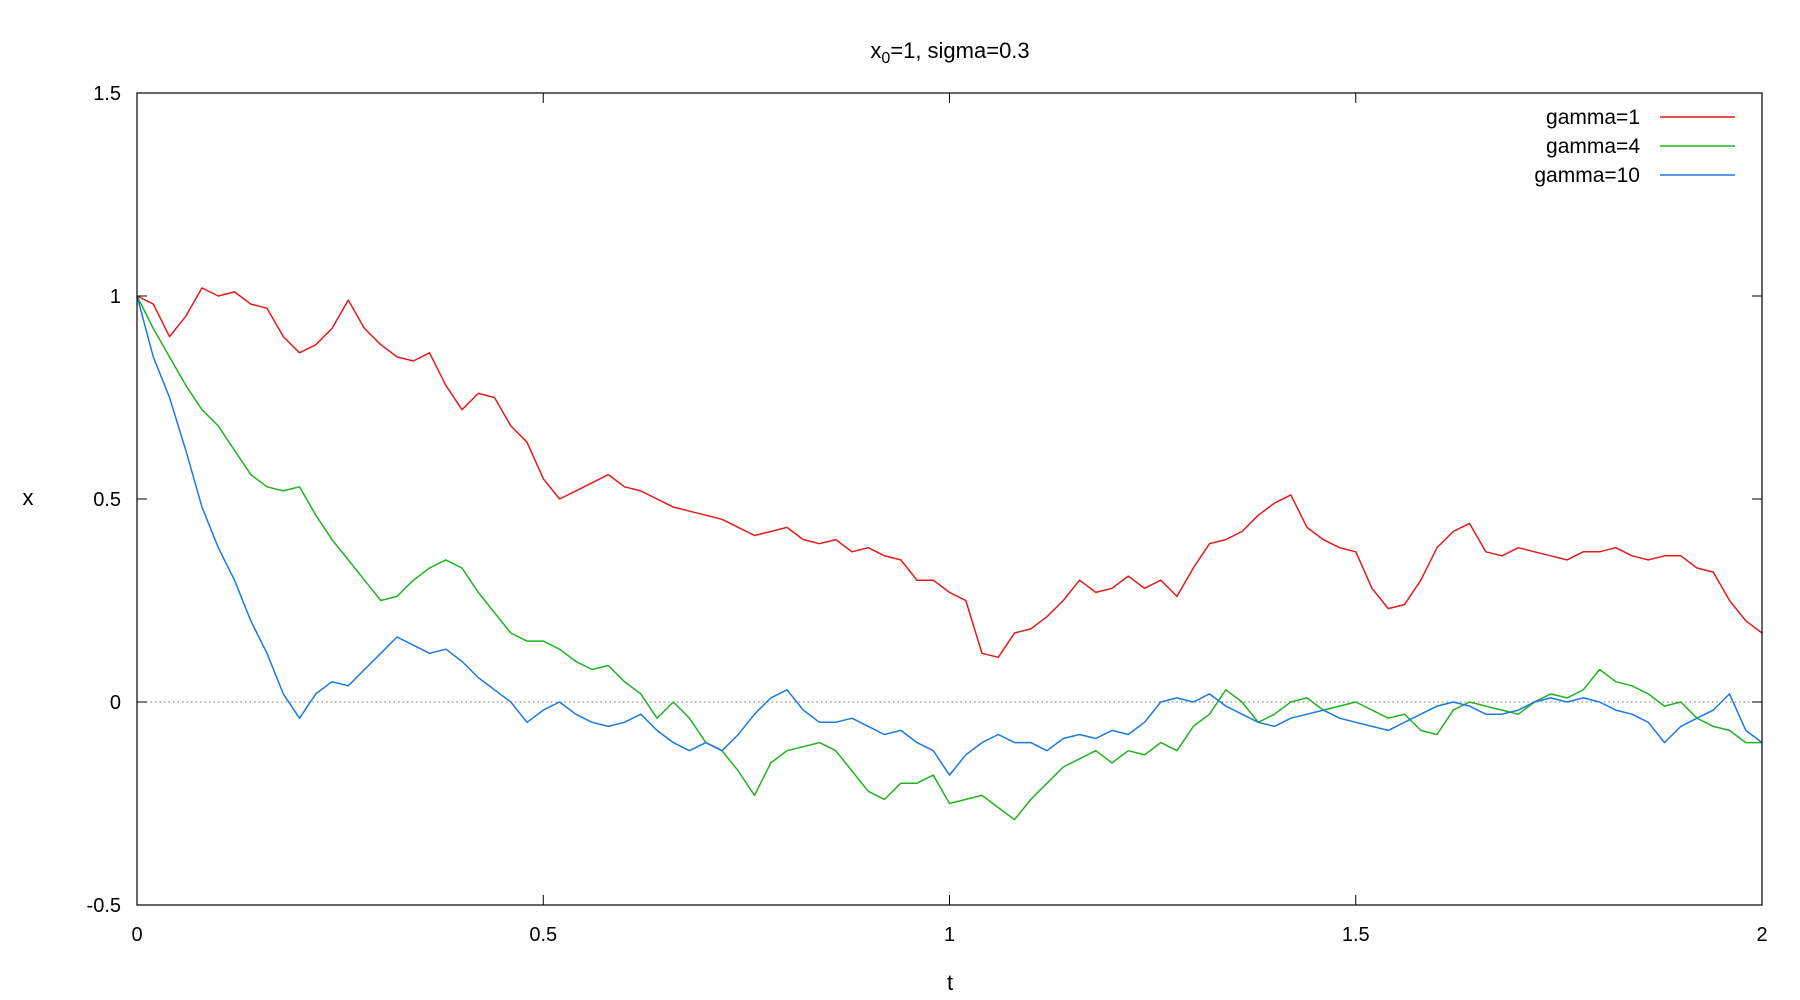  I want to click on chart-title: x0=1, sigma=0.3, so click(949, 52).